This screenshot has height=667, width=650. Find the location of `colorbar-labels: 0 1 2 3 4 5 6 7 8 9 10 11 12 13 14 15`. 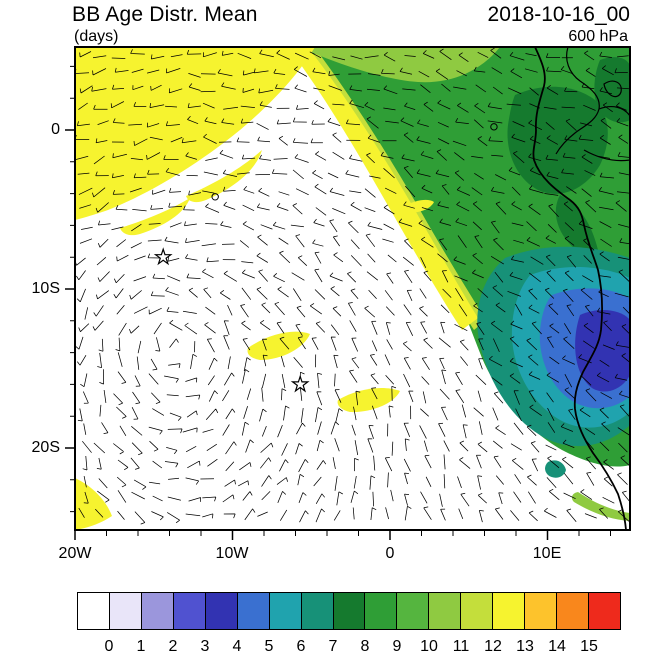

colorbar-labels: 0 1 2 3 4 5 6 7 8 9 10 11 12 13 14 15 is located at coordinates (349, 648).